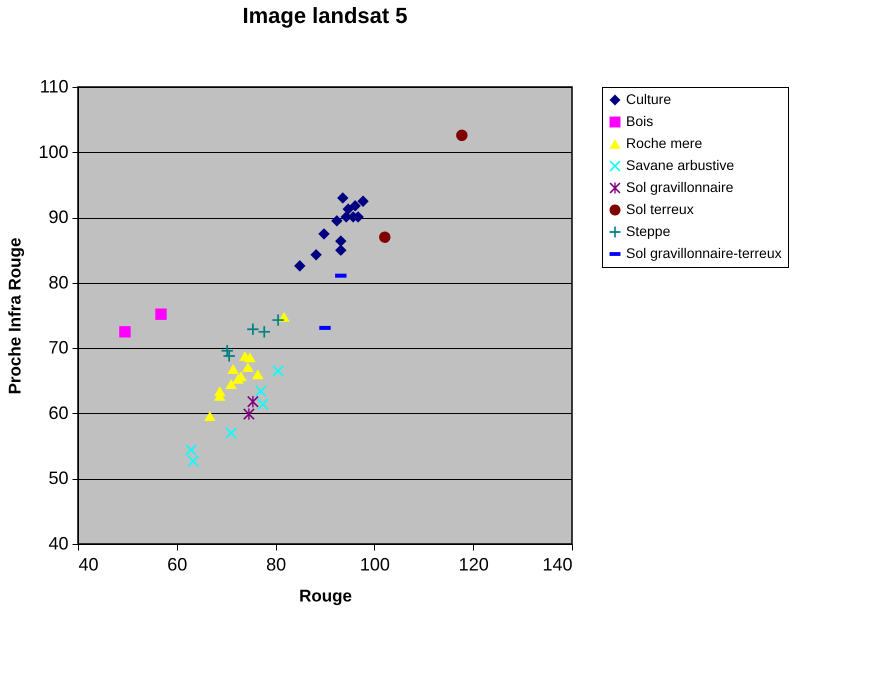 The image size is (883, 698). Describe the element at coordinates (14, 316) in the screenshot. I see `y-axis-title: Proche Infra Rouge` at that location.